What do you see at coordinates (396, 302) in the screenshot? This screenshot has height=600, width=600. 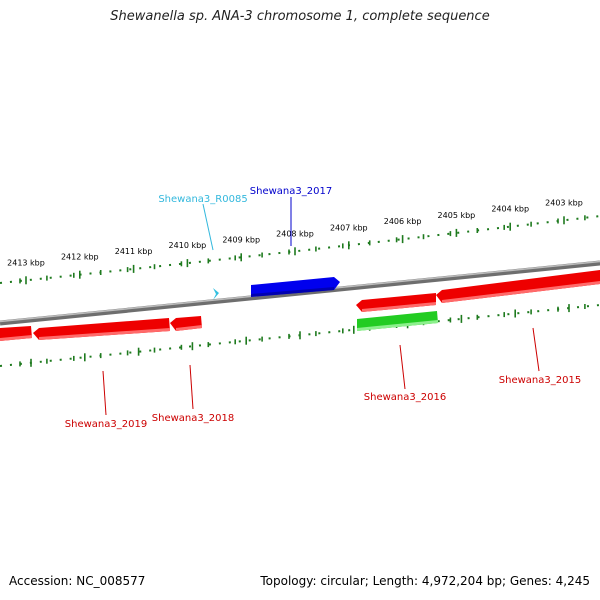 I see `gene-shewana3-2016-red` at bounding box center [396, 302].